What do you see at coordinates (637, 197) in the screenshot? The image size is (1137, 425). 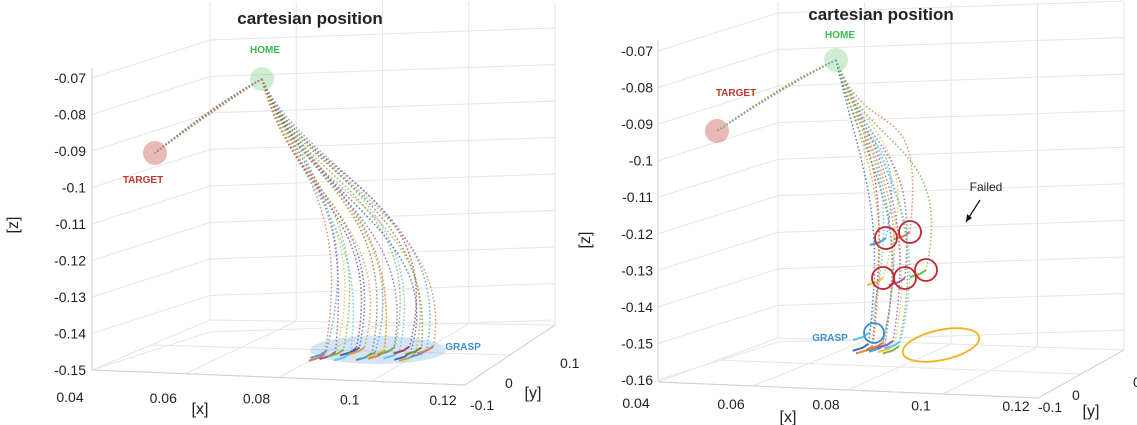 I see `z-tick-label: -0.11` at bounding box center [637, 197].